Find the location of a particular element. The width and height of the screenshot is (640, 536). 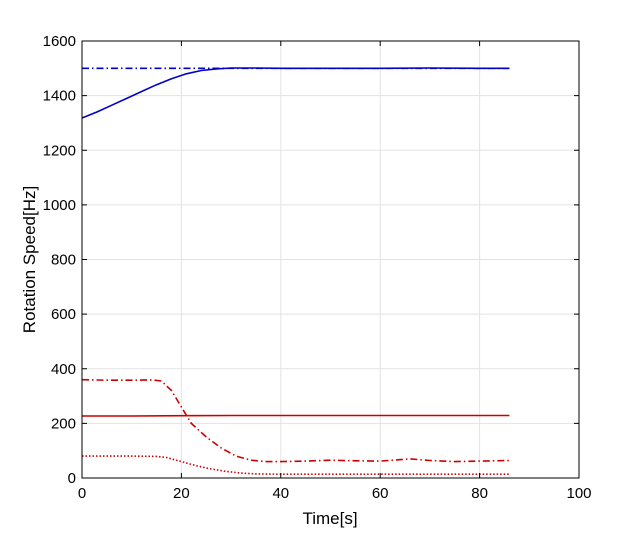

x-tick-label: 40 is located at coordinates (280, 493).